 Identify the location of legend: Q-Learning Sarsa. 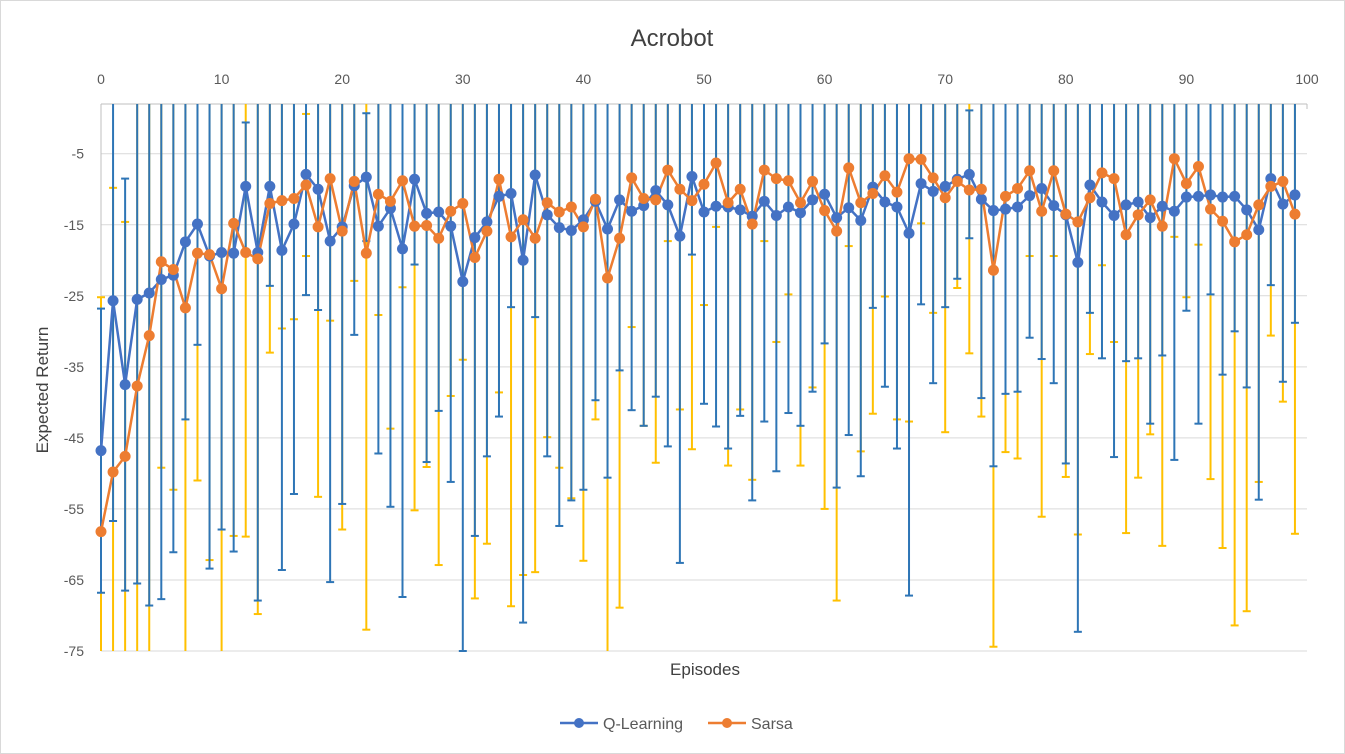
(676, 724).